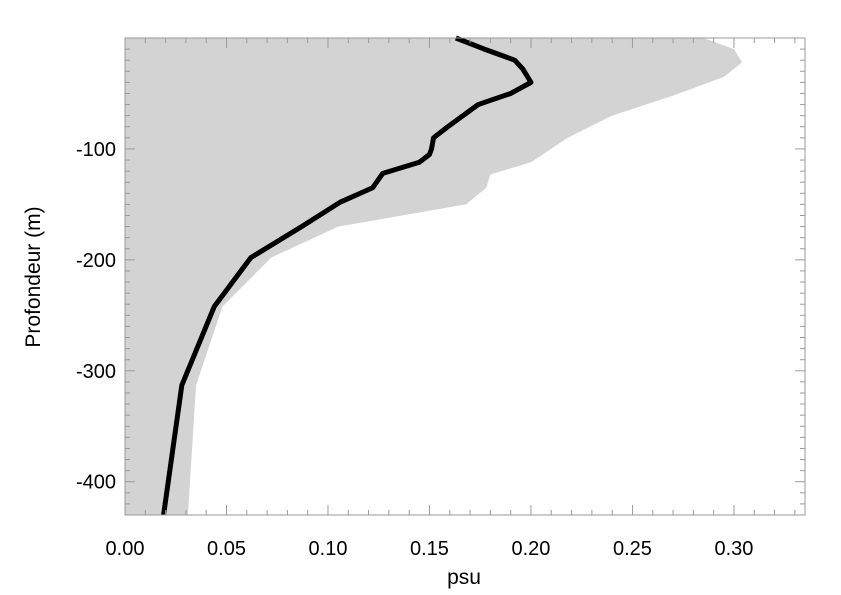 The image size is (841, 595). Describe the element at coordinates (464, 577) in the screenshot. I see `x-axis-title: psu` at that location.